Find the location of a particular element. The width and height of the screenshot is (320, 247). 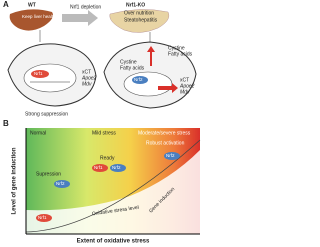

y-axis-label: Level of gene induction is located at coordinates (15, 180).